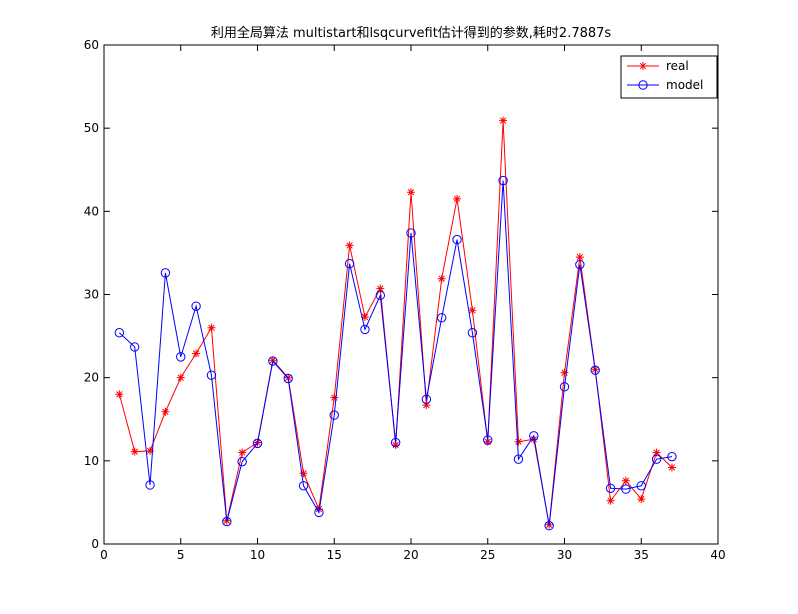 The image size is (798, 614). I want to click on x-tick-label: 20, so click(410, 555).